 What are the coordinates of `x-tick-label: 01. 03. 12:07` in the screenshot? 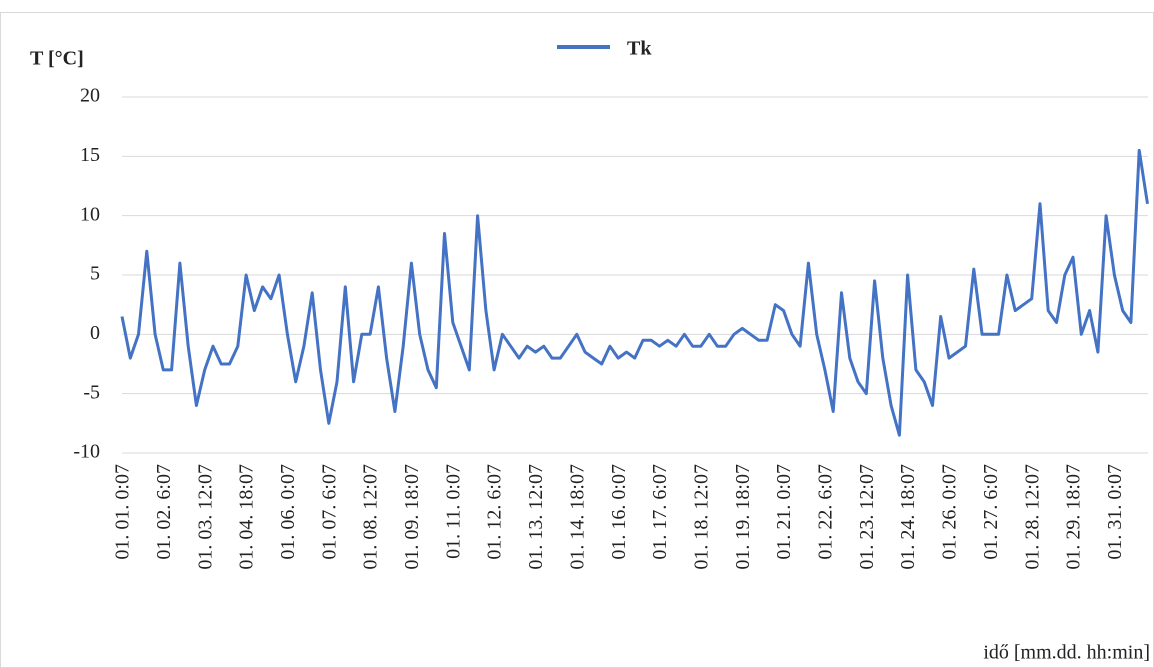 It's located at (205, 517).